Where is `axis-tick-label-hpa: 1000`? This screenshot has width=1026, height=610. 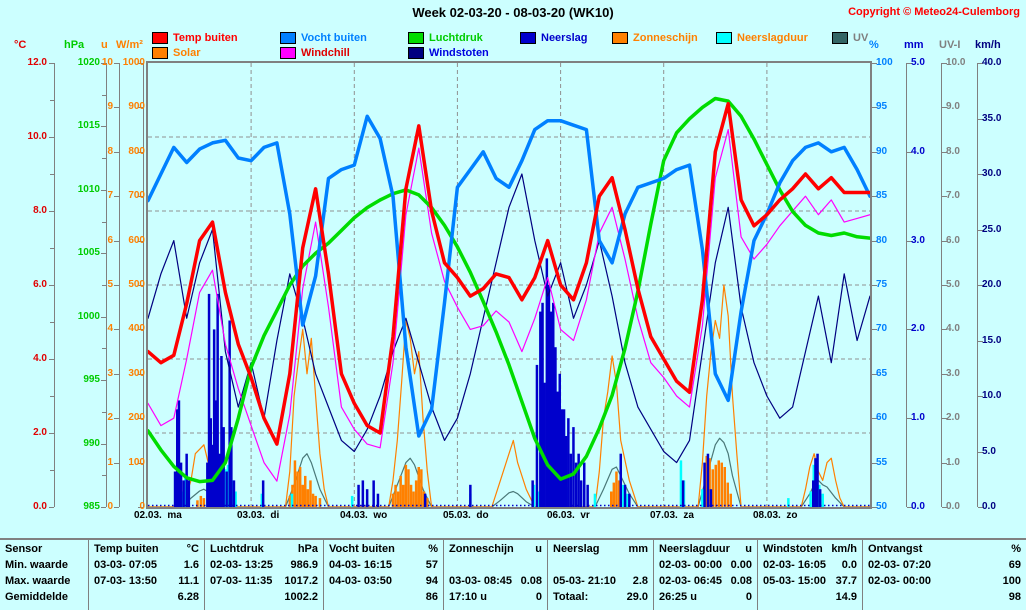 axis-tick-label-hpa: 1000 is located at coordinates (88, 316).